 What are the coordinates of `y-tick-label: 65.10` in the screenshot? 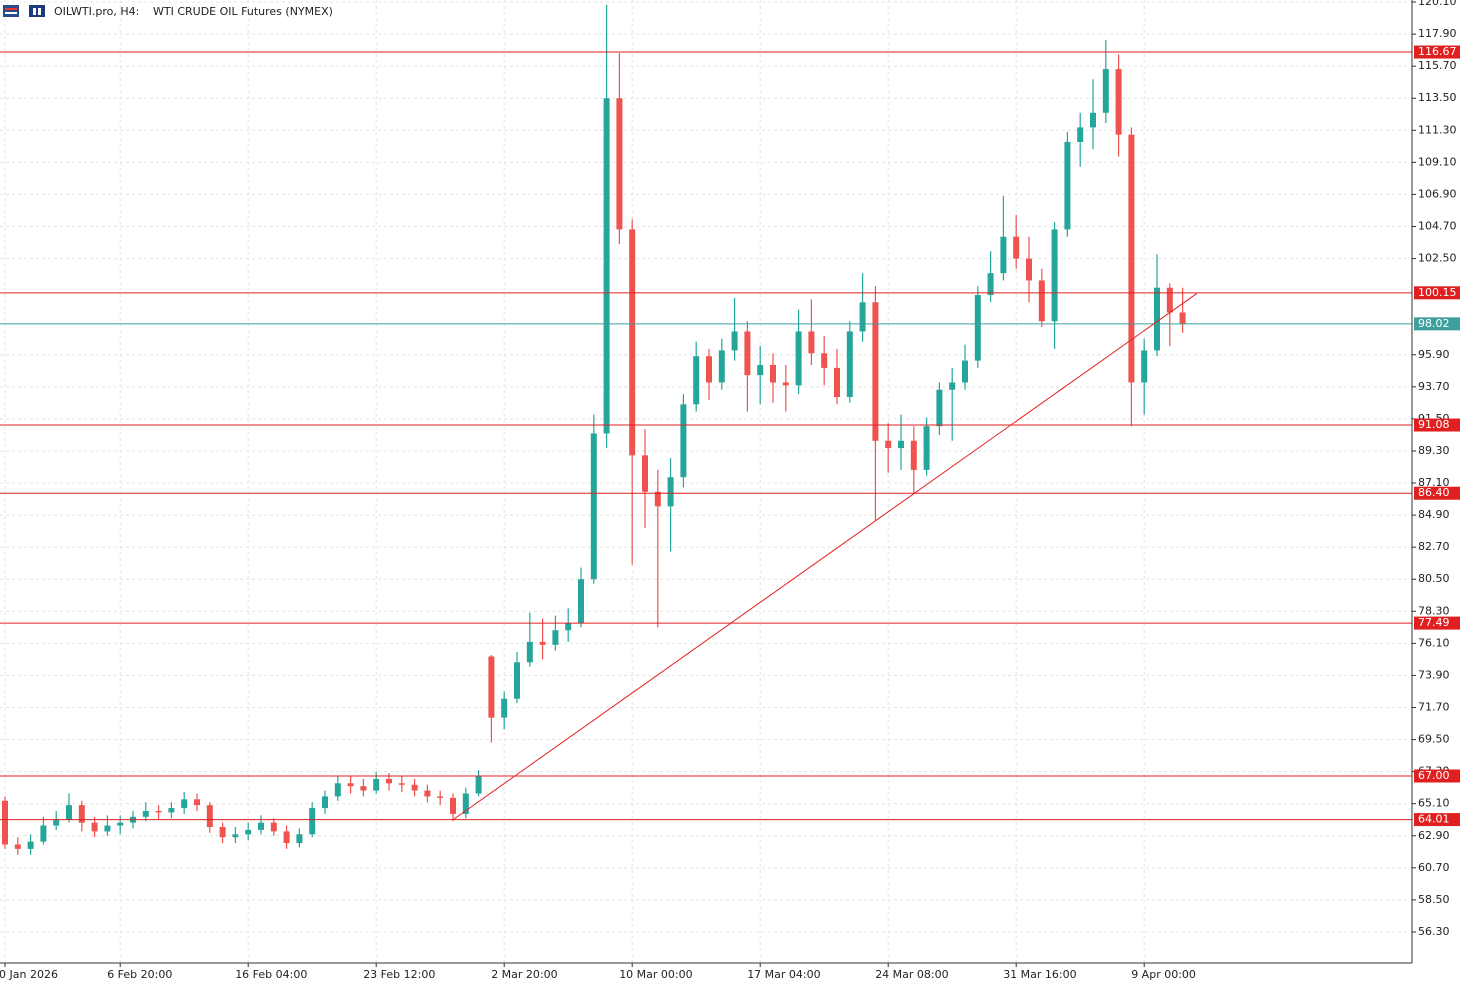 It's located at (1434, 803).